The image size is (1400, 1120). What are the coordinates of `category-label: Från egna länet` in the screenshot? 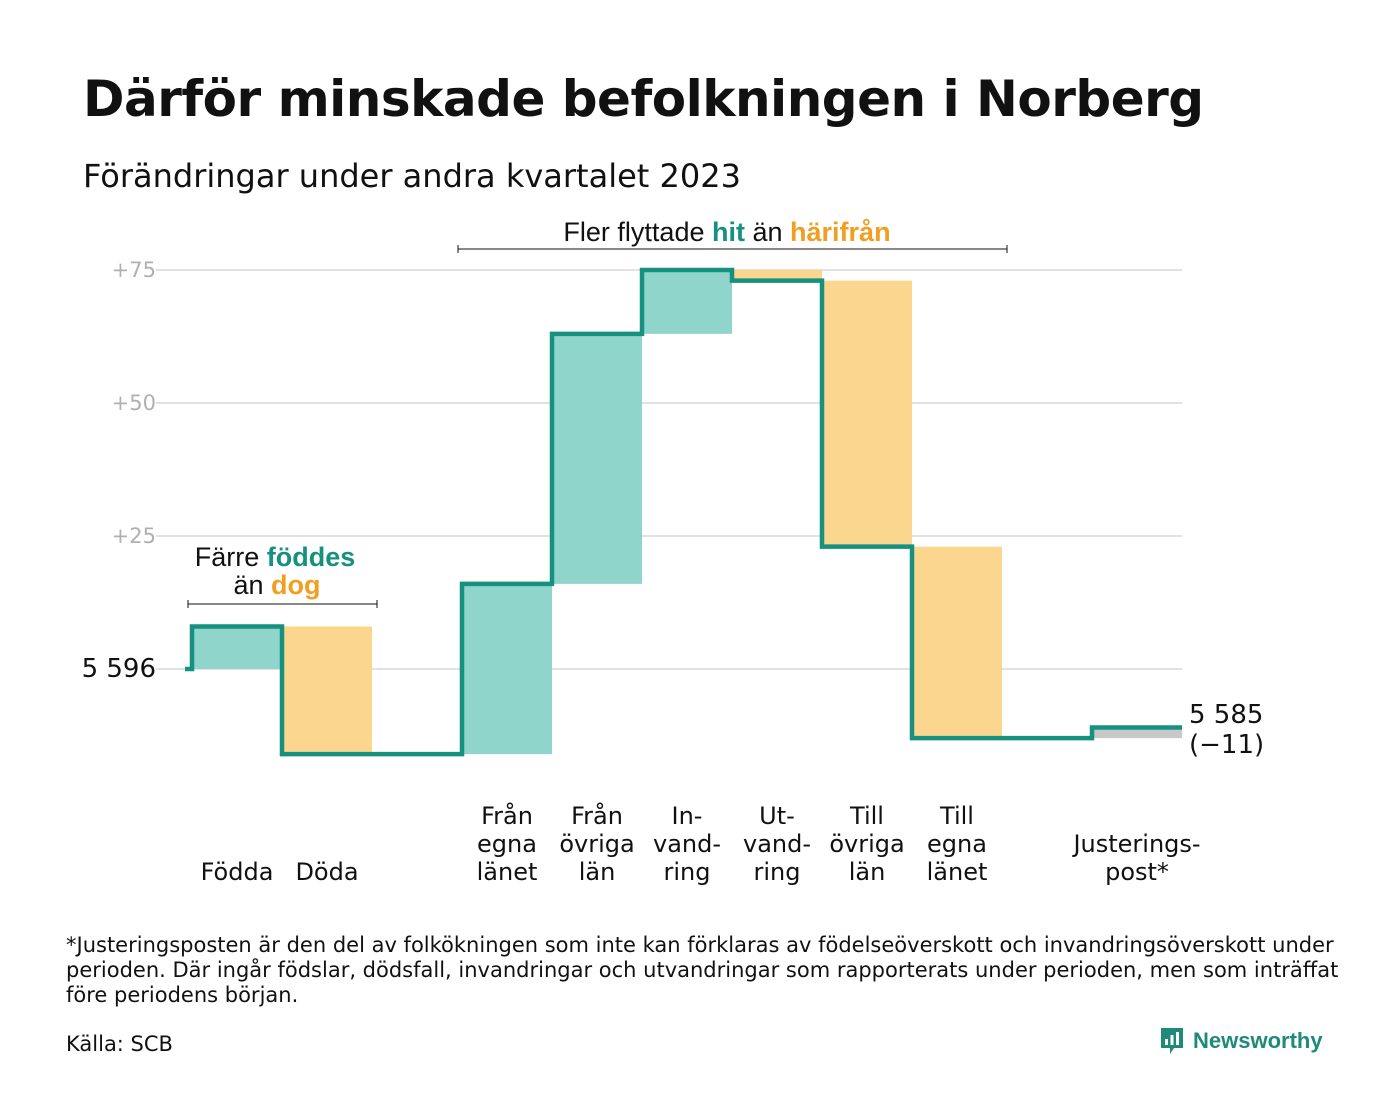 It's located at (507, 843).